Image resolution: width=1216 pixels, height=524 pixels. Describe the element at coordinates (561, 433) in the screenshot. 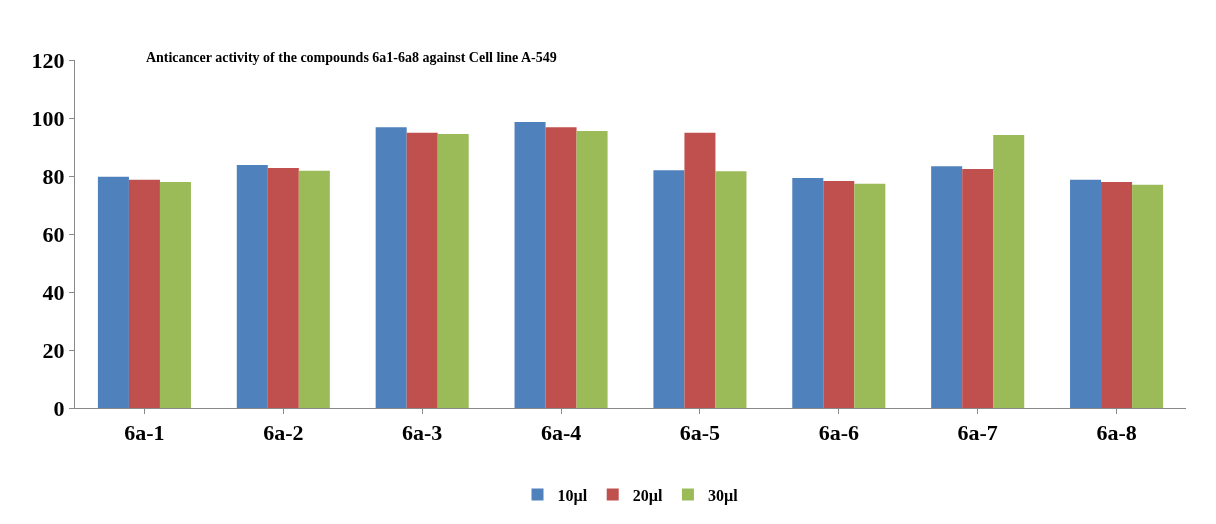

I see `x-tick-label: 6a-4` at that location.